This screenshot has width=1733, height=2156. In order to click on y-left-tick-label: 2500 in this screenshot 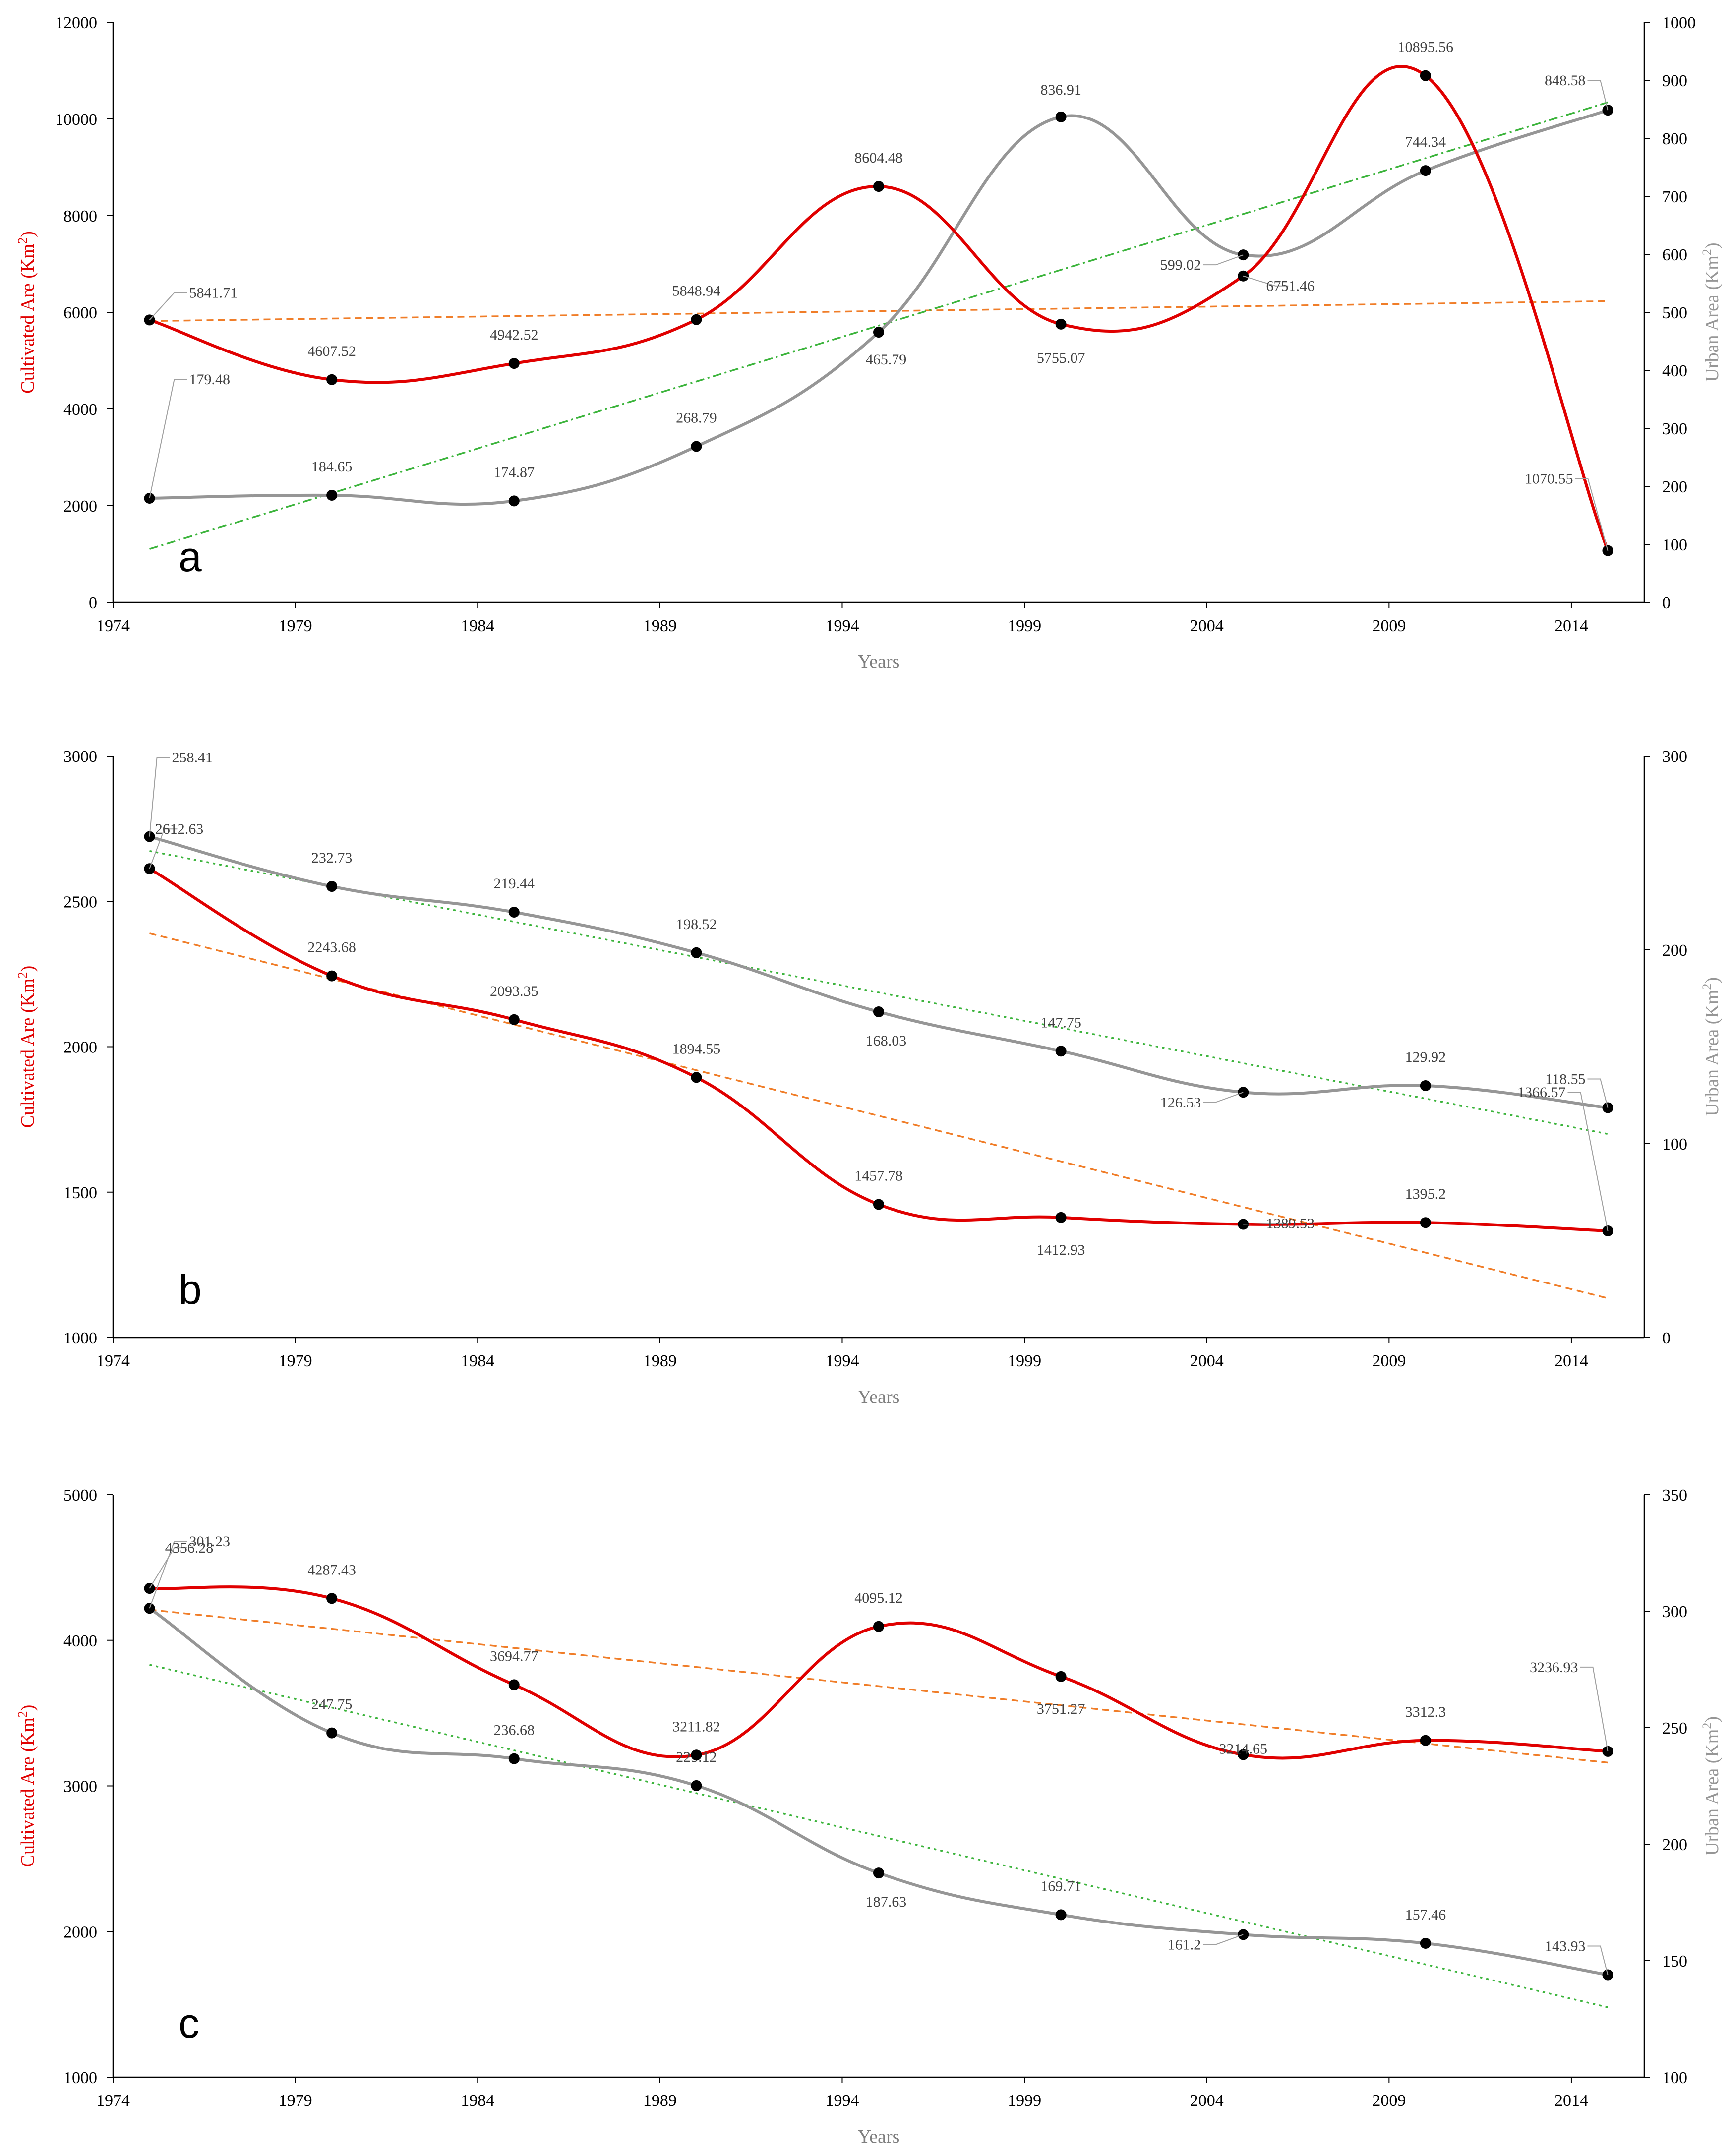, I will do `click(80, 902)`.